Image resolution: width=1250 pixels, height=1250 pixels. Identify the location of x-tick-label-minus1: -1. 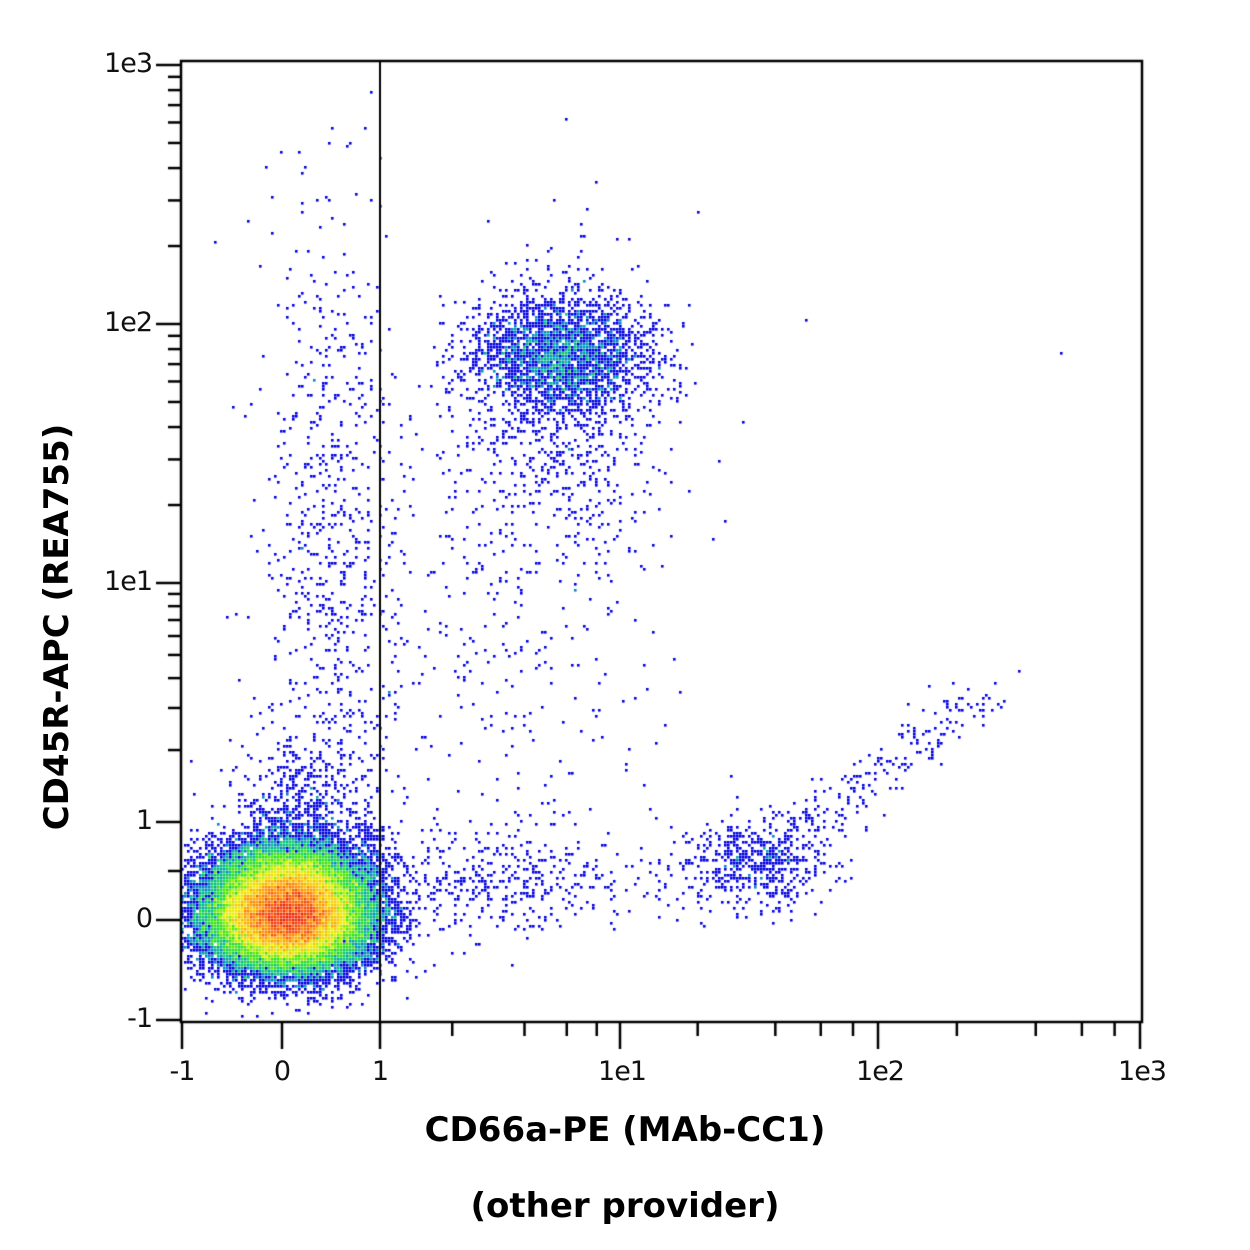
(182, 1071).